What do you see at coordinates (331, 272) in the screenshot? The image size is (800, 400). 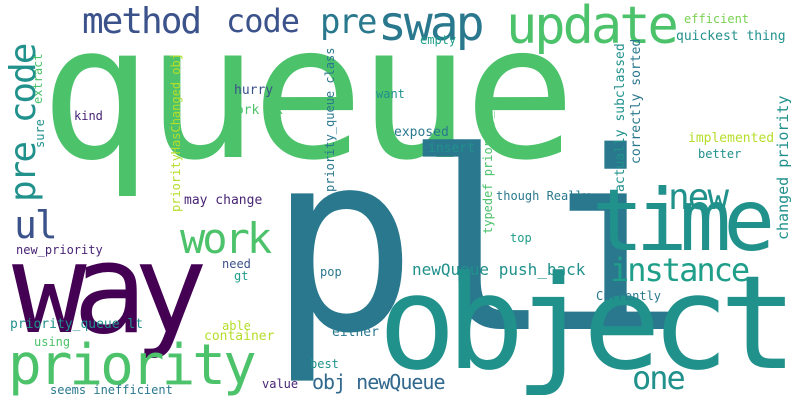 I see `word-pop: pop` at bounding box center [331, 272].